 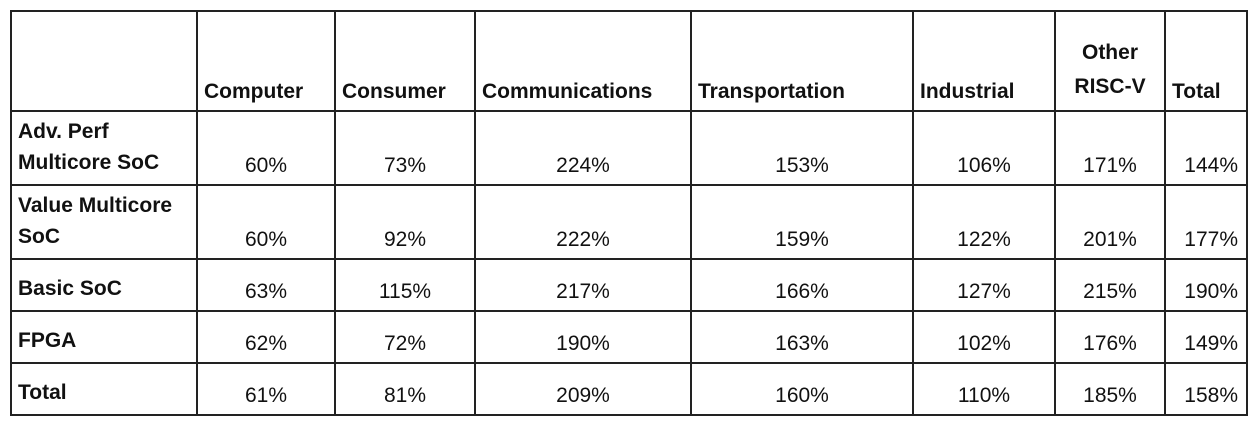 What do you see at coordinates (984, 61) in the screenshot?
I see `column-header: Industrial` at bounding box center [984, 61].